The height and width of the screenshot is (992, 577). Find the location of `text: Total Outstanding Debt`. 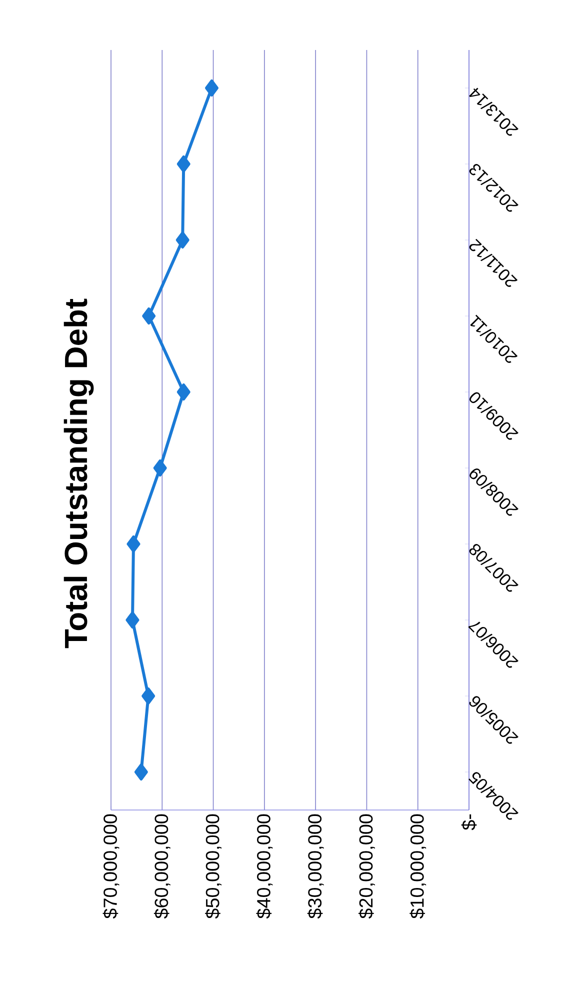

text: Total Outstanding Debt is located at coordinates (79, 473).